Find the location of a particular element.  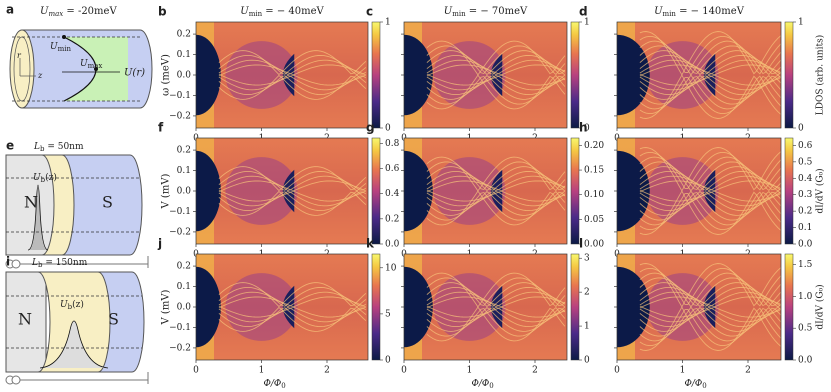

barrier-length: Lb = 50nm is located at coordinates (58, 148).